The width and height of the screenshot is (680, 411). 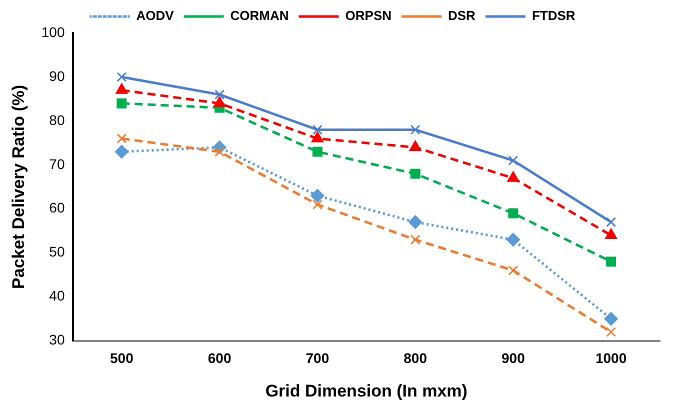 I want to click on x-tick-label: 800, so click(x=416, y=358).